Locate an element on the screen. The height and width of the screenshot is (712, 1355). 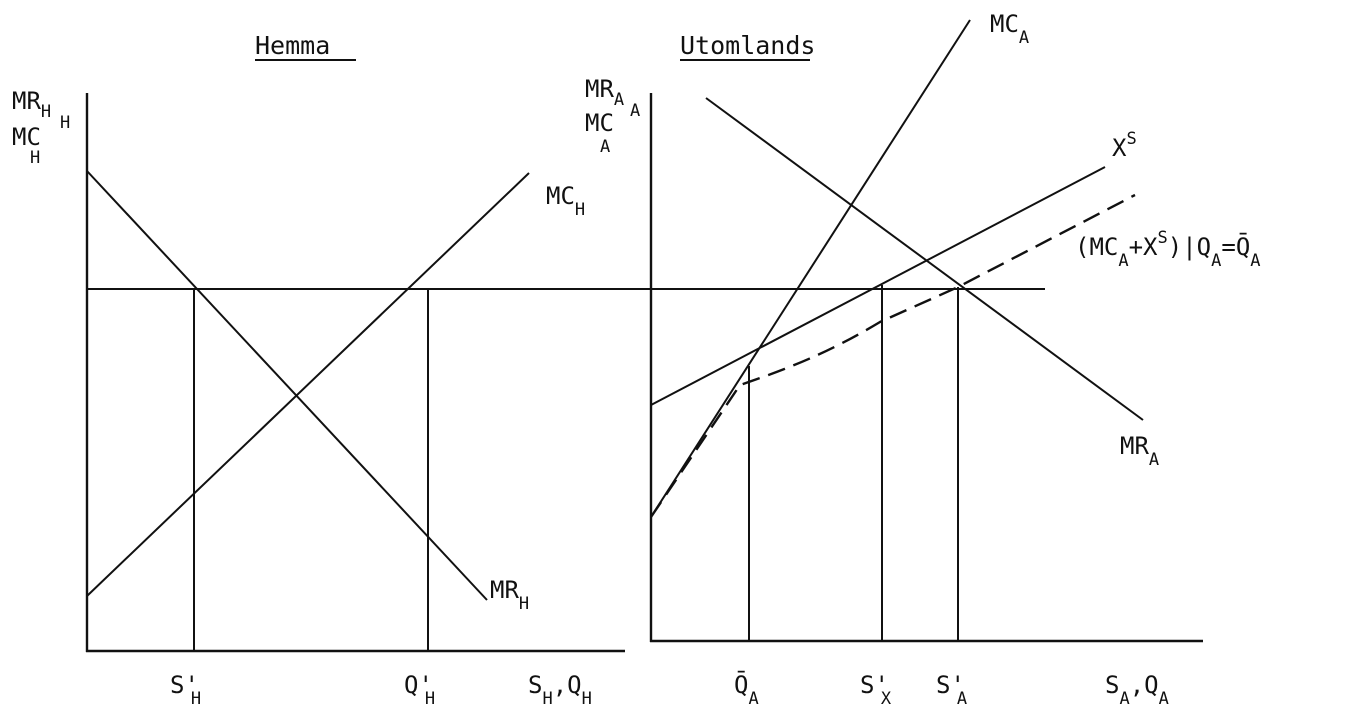
s-x-prime-tick: S'X is located at coordinates (876, 690).